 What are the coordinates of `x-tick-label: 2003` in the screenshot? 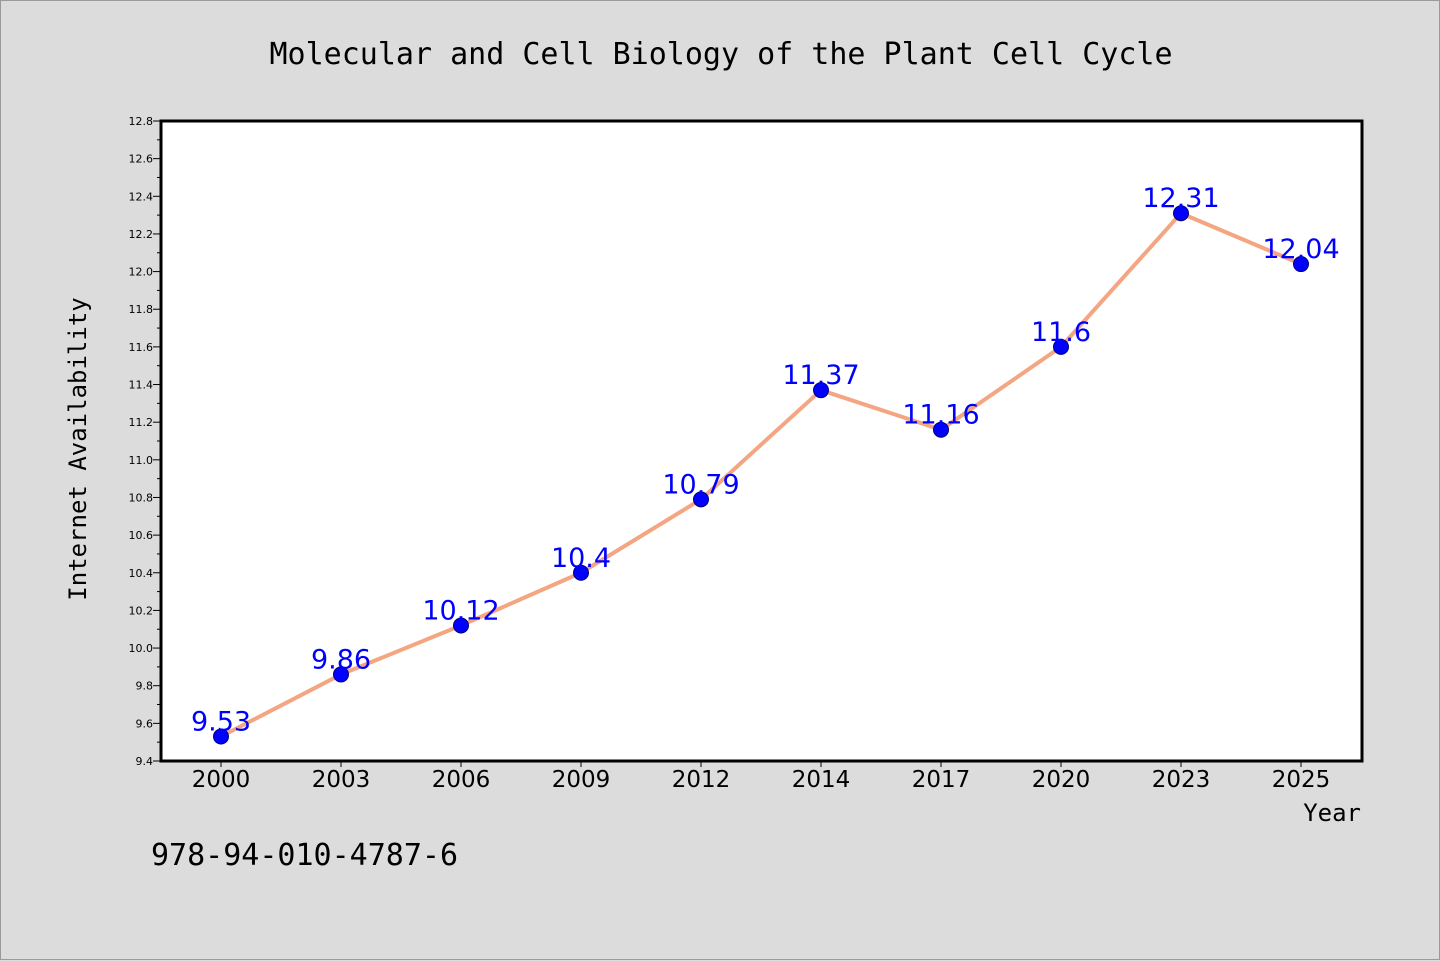 It's located at (341, 780).